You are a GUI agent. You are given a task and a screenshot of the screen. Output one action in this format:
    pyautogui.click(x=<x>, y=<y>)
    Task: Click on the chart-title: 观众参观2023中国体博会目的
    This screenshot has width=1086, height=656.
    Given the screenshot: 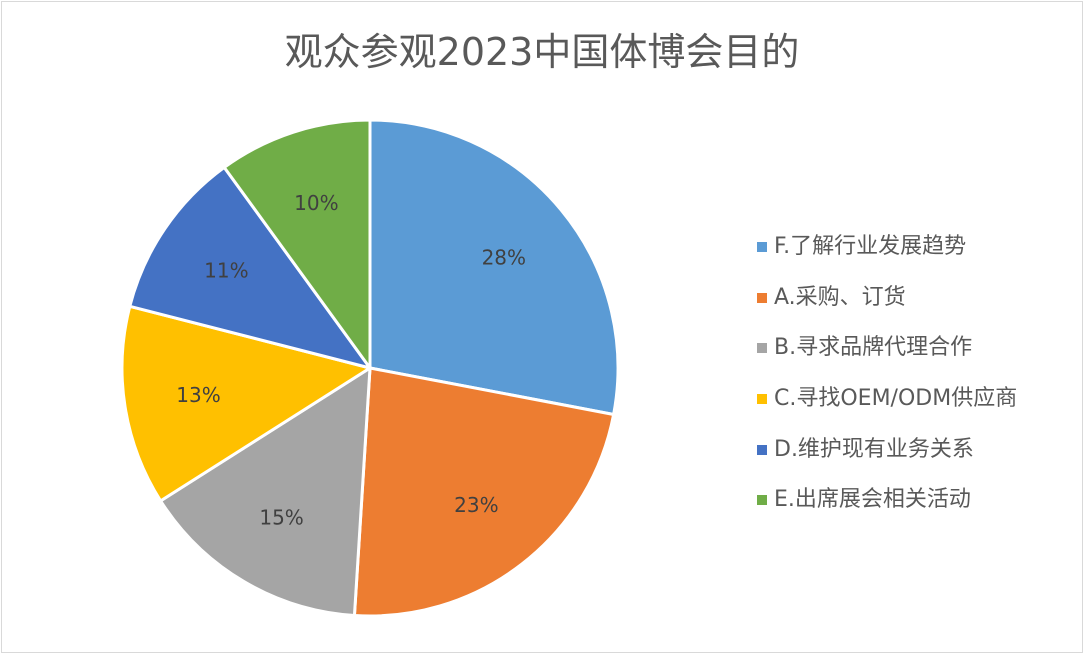 What is the action you would take?
    pyautogui.click(x=542, y=52)
    